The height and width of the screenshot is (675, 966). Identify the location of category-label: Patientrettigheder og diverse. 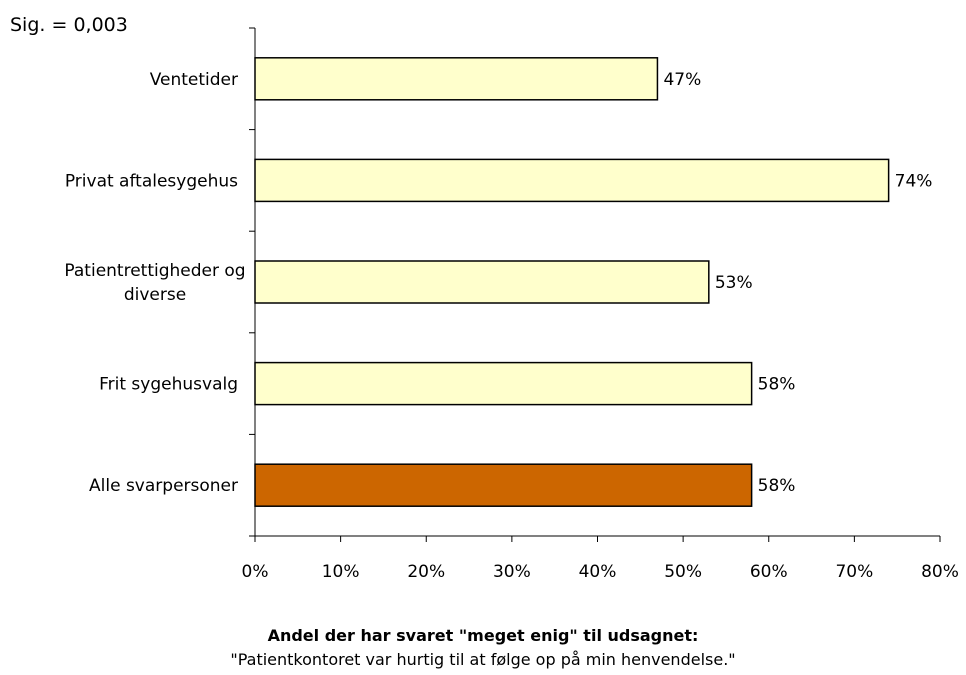
(154, 283).